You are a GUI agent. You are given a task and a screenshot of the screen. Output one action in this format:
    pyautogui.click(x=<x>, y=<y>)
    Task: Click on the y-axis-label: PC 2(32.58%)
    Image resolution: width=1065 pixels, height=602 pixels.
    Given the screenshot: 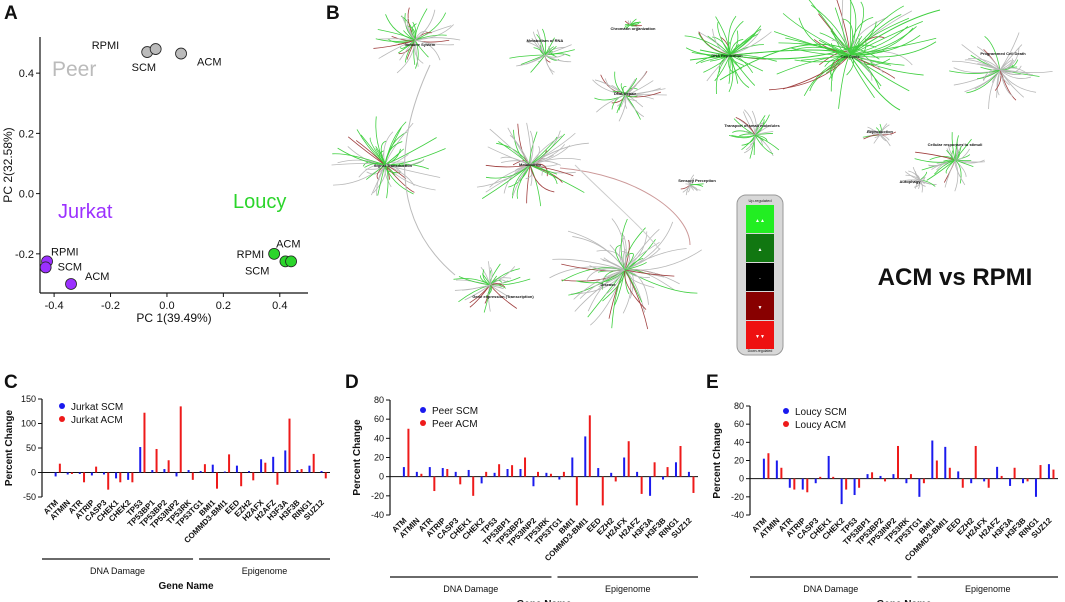 What is the action you would take?
    pyautogui.click(x=8, y=164)
    